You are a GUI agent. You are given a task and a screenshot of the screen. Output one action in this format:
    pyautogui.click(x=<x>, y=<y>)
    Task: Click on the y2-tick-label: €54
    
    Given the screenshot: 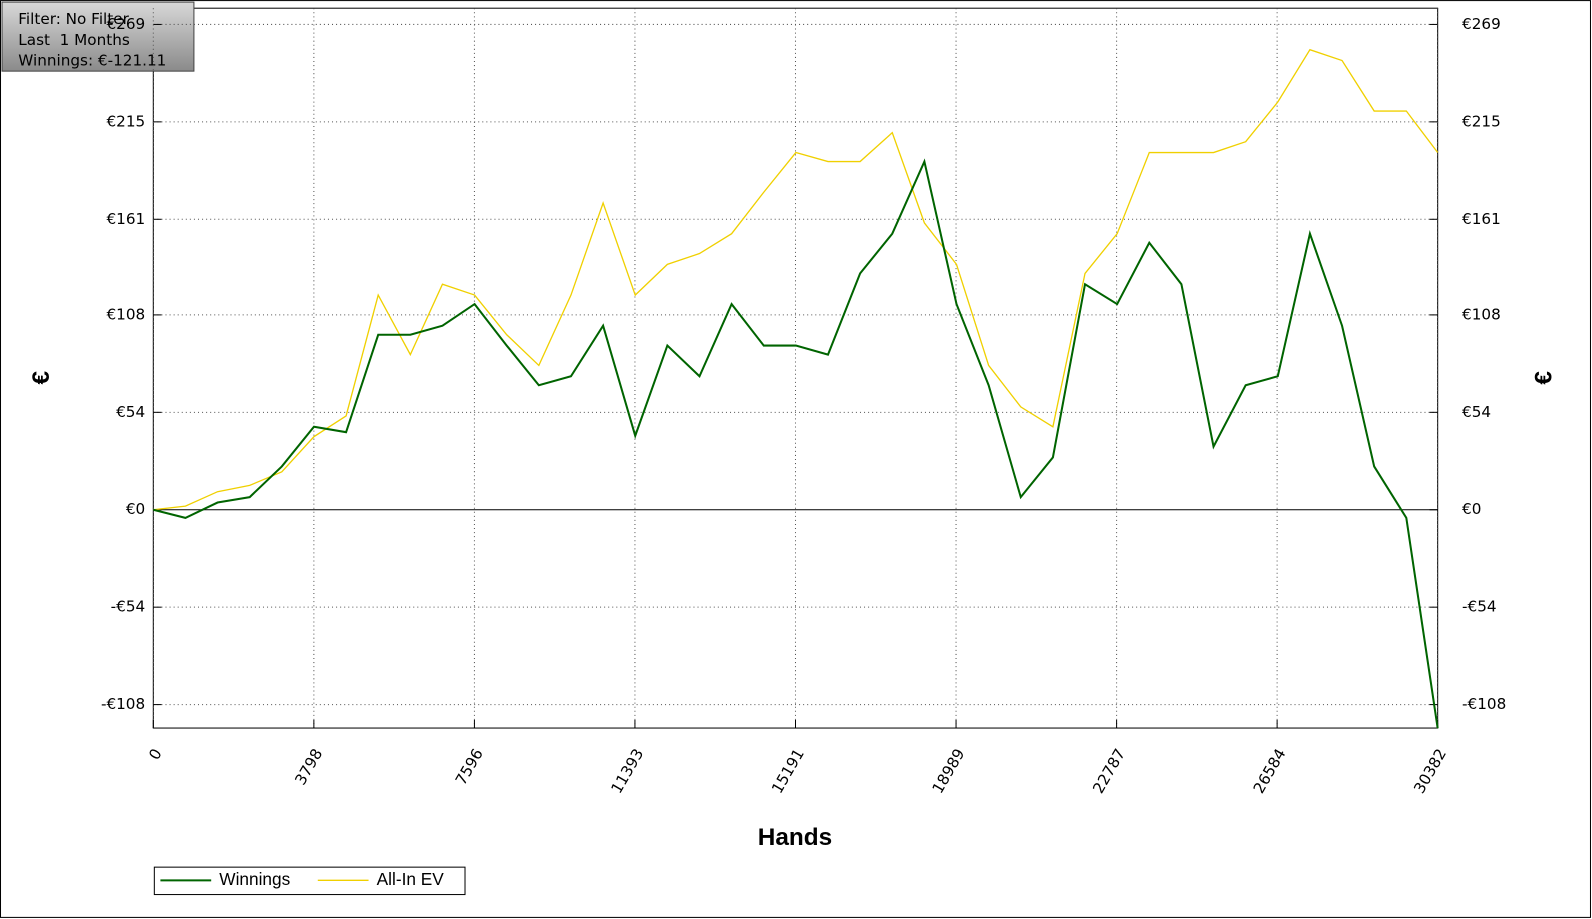 What is the action you would take?
    pyautogui.click(x=1476, y=412)
    